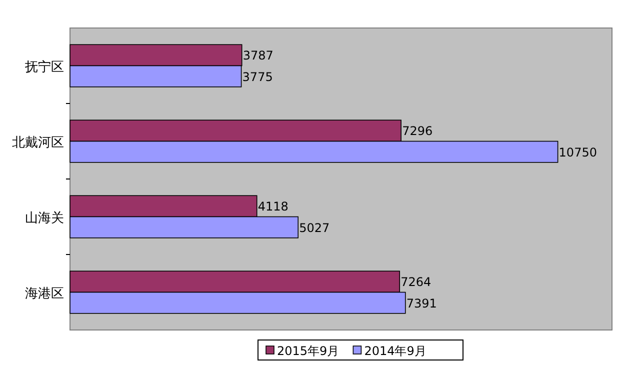  What do you see at coordinates (314, 227) in the screenshot?
I see `data-label: 5027` at bounding box center [314, 227].